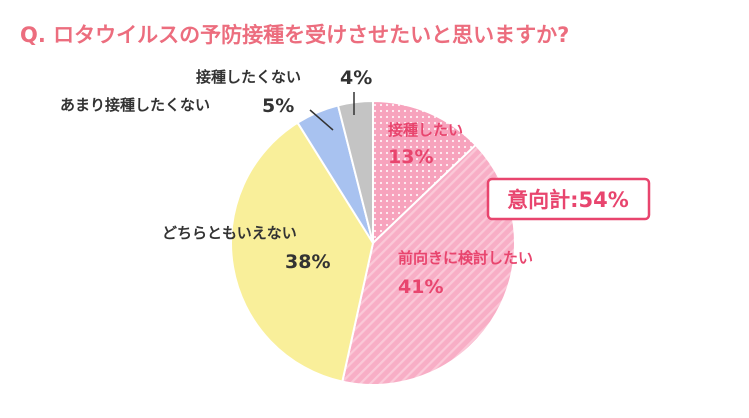 Image resolution: width=749 pixels, height=418 pixels. I want to click on slice-no, so click(355, 171).